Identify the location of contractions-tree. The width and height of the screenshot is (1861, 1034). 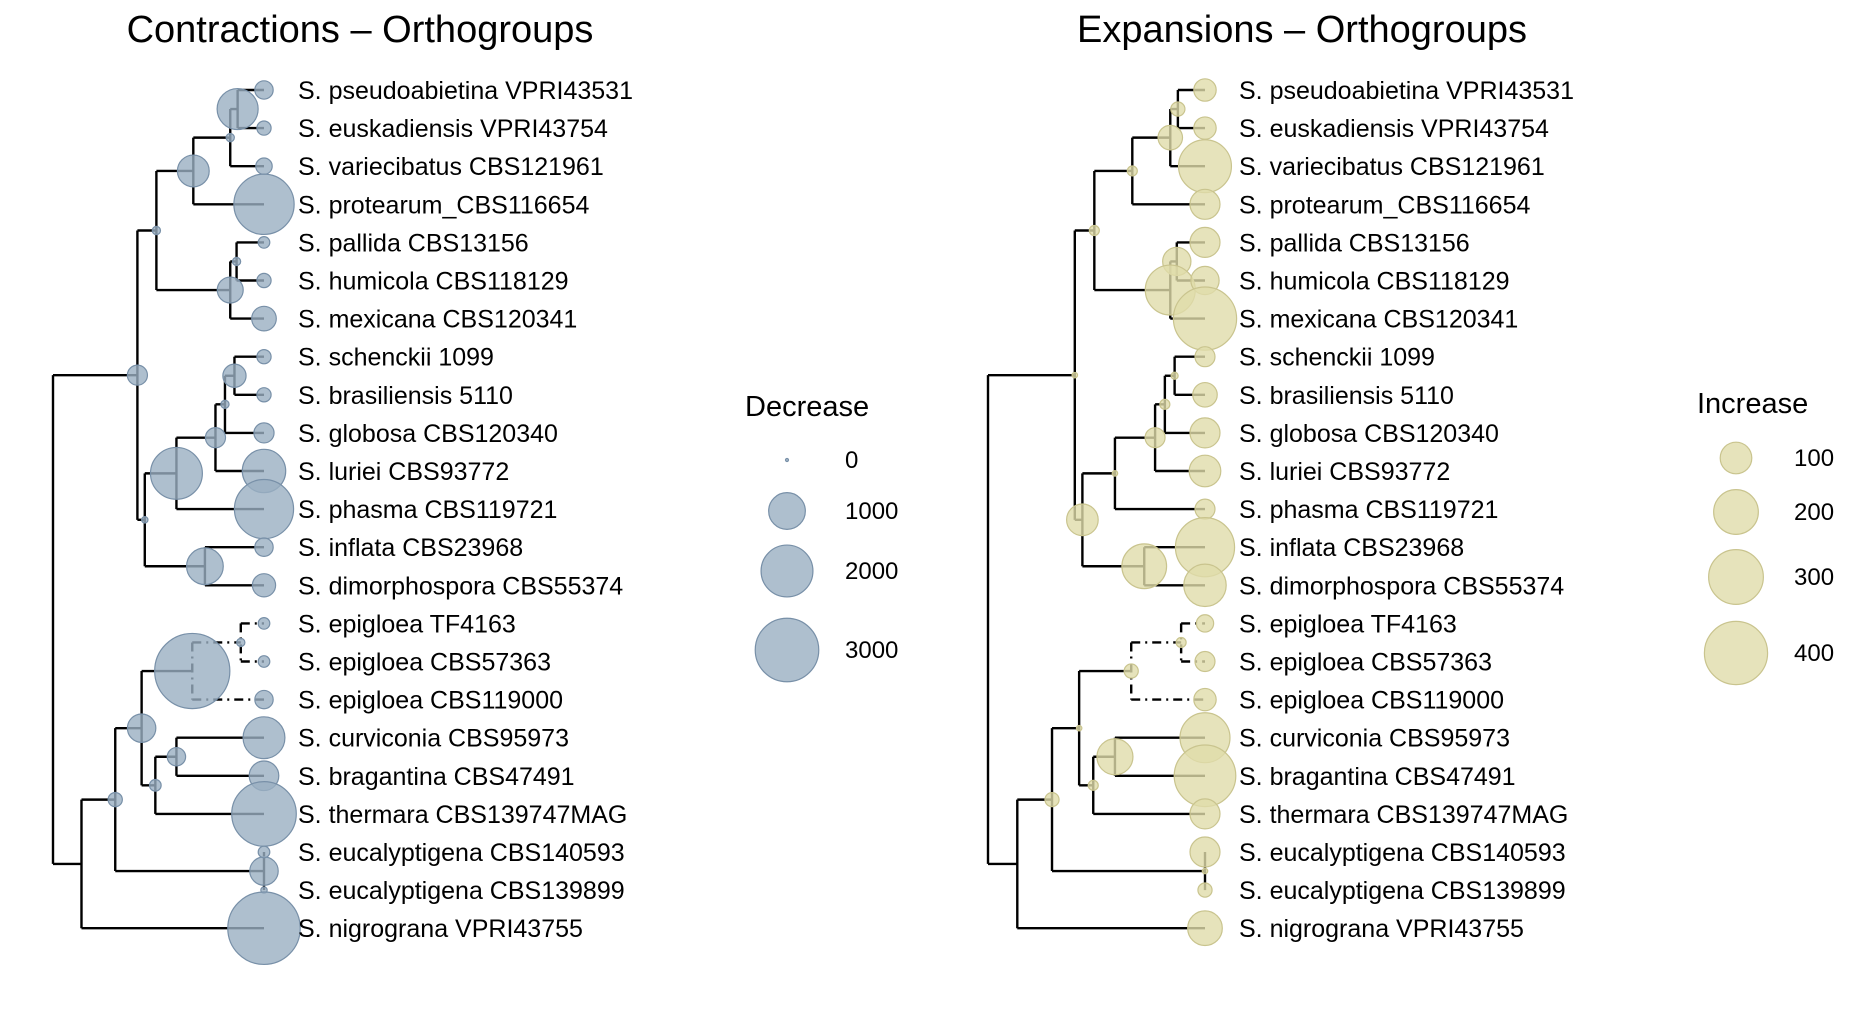
(158, 509).